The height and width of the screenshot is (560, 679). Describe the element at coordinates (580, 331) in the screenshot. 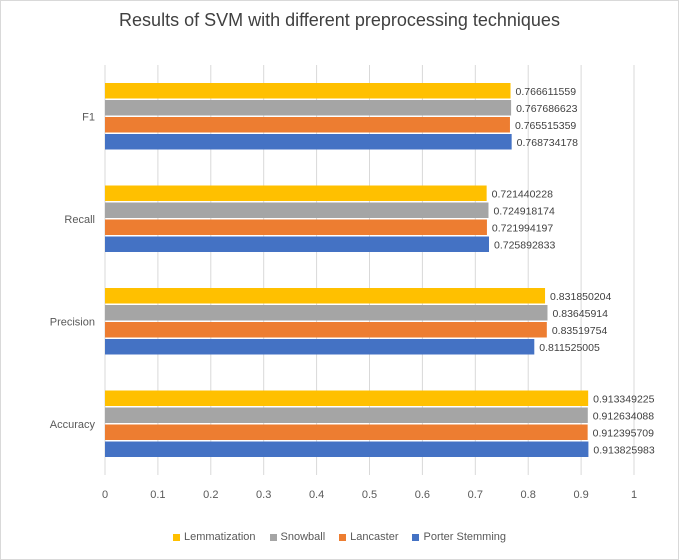

I see `data-label: 0.83519754` at that location.